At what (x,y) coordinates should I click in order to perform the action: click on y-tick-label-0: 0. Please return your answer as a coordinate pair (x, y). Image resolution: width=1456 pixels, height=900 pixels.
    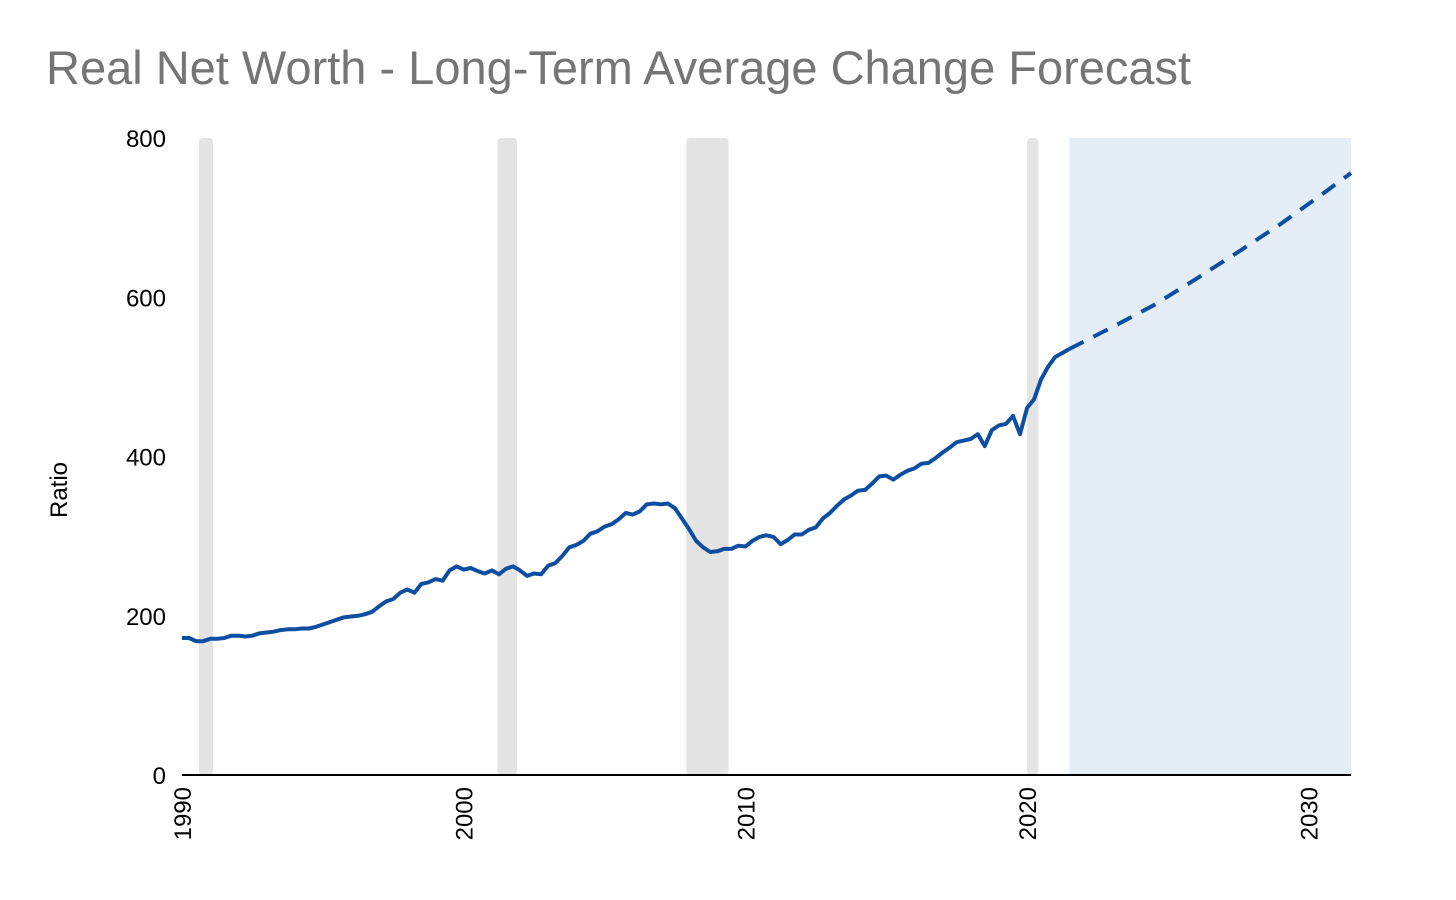
    Looking at the image, I should click on (159, 776).